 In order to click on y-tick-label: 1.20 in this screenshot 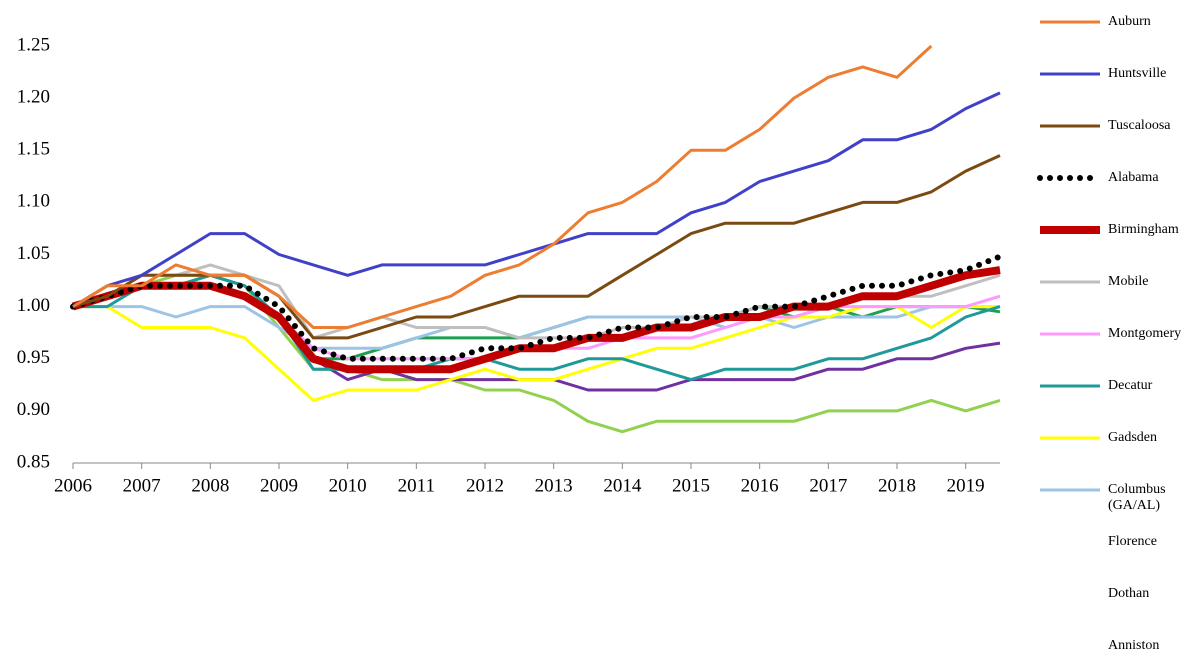, I will do `click(33, 96)`.